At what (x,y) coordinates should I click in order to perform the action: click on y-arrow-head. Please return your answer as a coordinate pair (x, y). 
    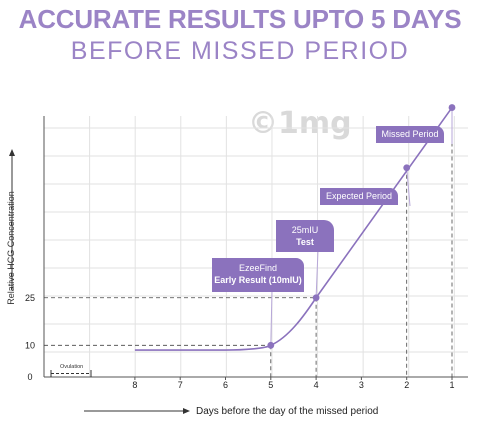
    Looking at the image, I should click on (12, 152).